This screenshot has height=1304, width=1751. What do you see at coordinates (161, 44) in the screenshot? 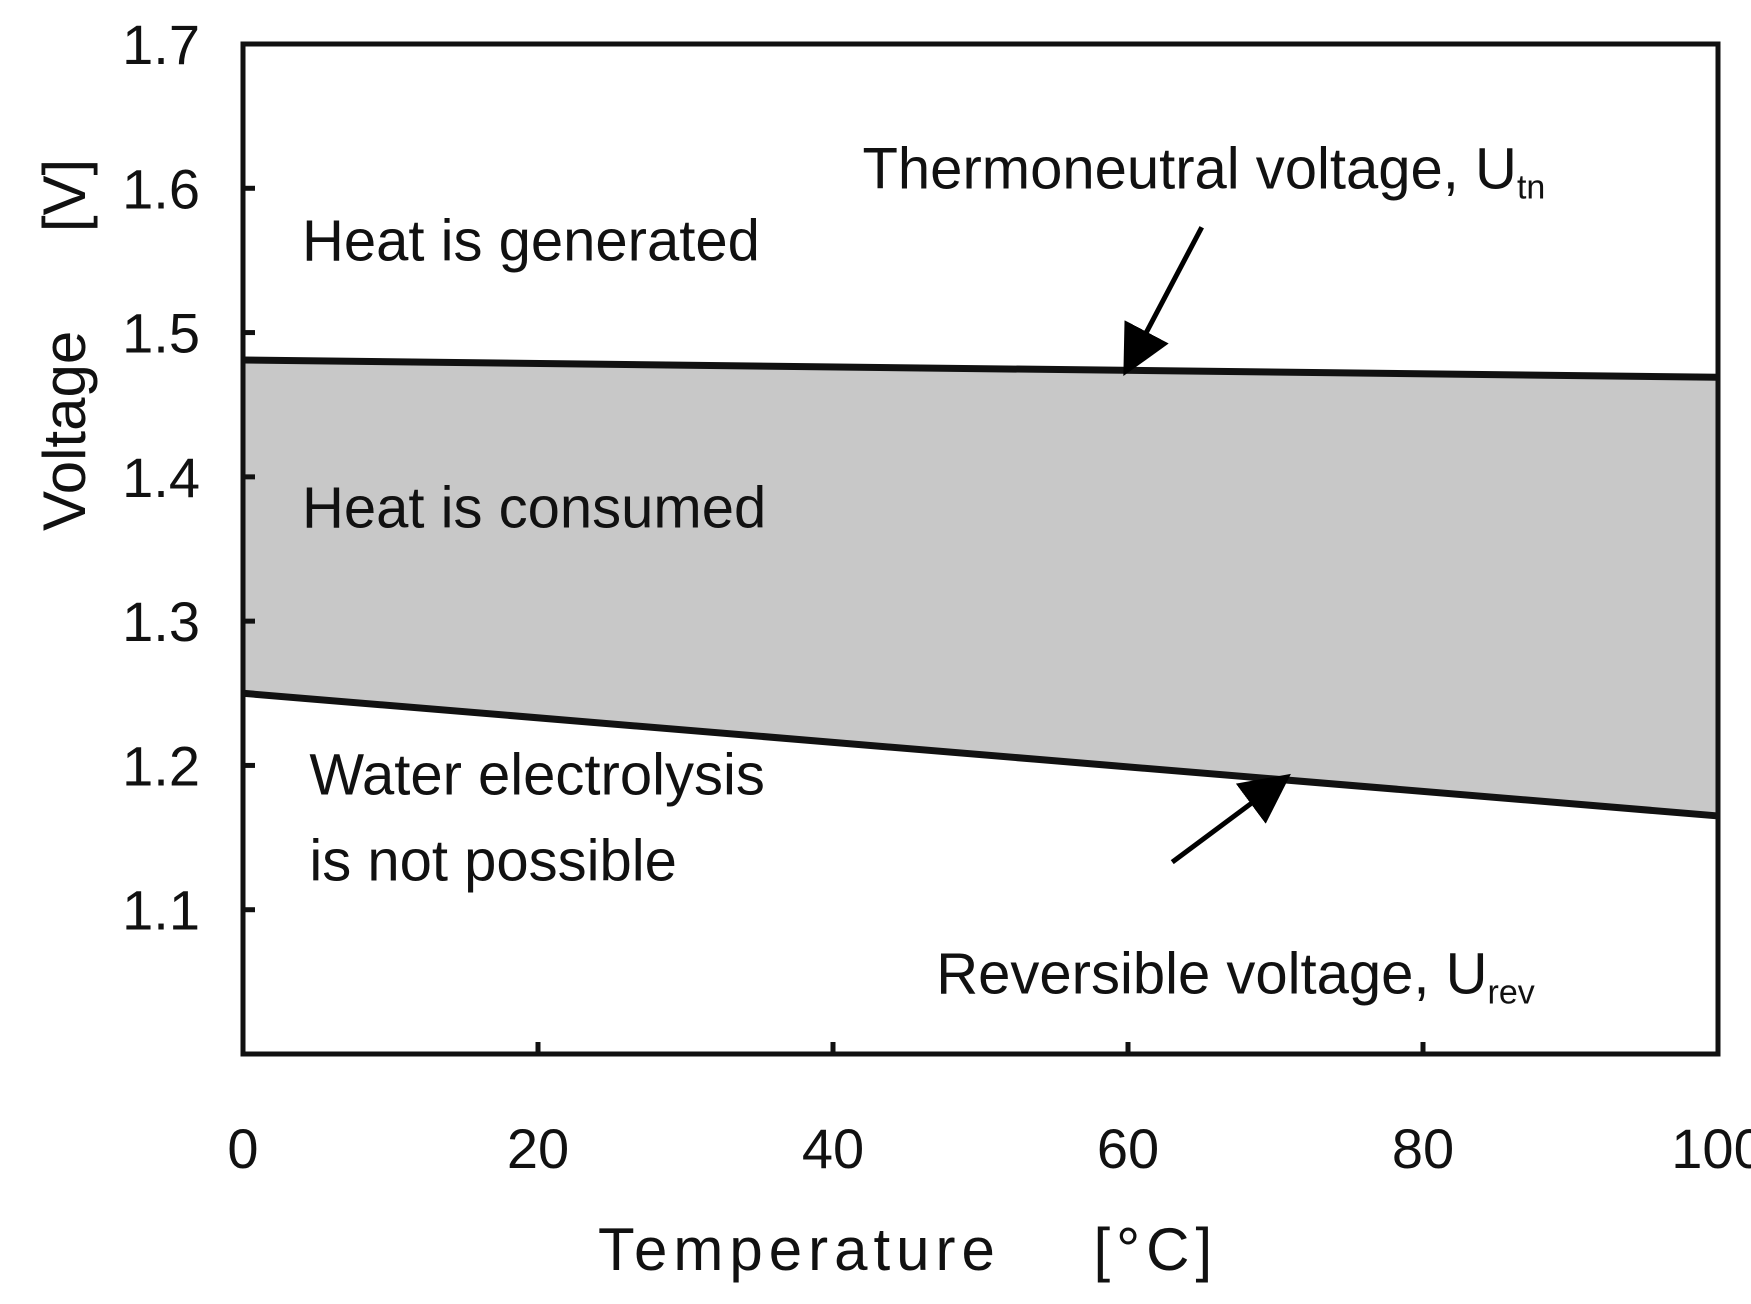
I see `y-tick-label-6: 1.7` at bounding box center [161, 44].